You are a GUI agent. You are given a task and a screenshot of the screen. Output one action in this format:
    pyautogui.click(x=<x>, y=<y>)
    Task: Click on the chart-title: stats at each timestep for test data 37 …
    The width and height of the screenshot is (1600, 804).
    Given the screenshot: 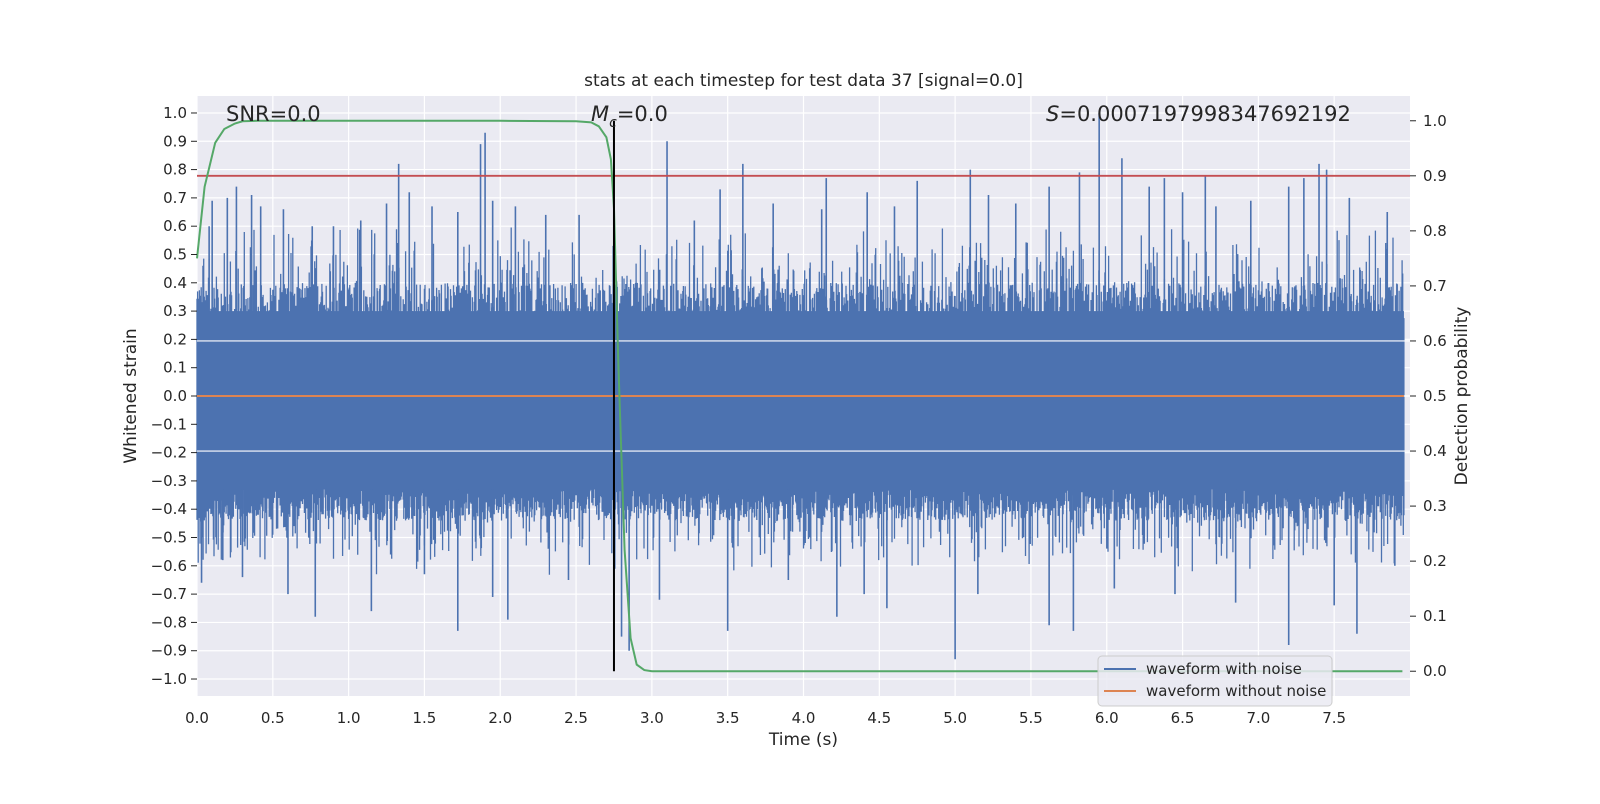 What is the action you would take?
    pyautogui.click(x=803, y=81)
    